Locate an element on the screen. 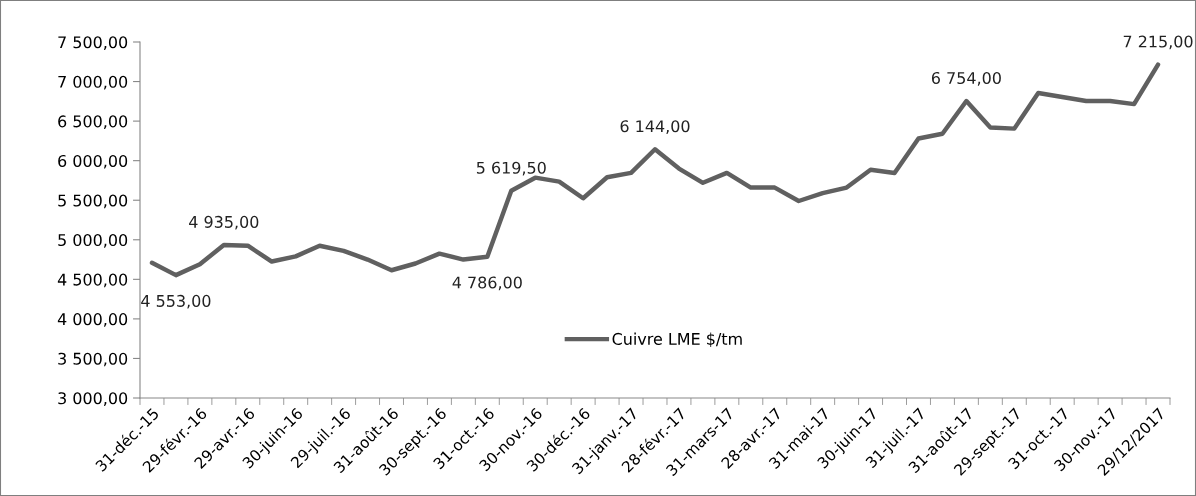 The width and height of the screenshot is (1196, 496). y-tick-label: 7 000,00 is located at coordinates (93, 82).